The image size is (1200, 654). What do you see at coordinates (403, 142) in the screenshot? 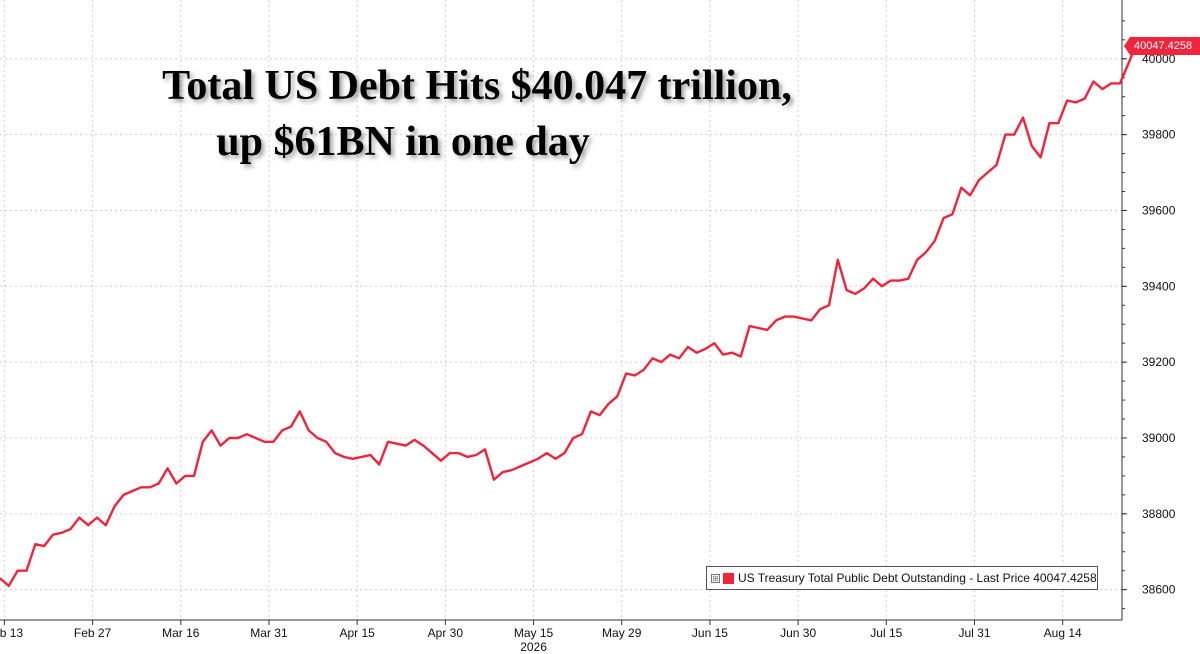
I see `chart-title-line-2: up $61BN in one day` at bounding box center [403, 142].